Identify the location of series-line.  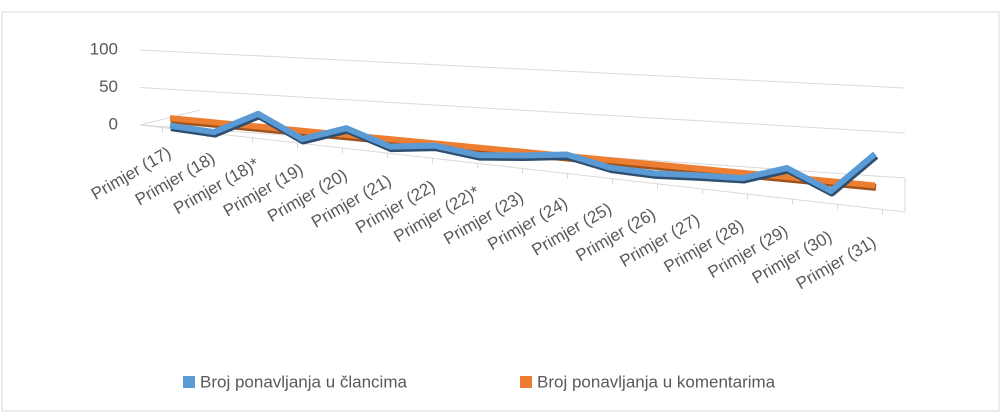
(523, 152).